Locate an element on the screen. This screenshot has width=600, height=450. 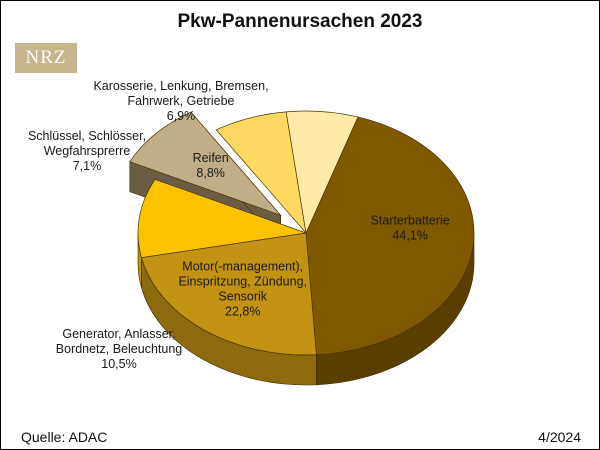
slice-value-label: 10,5% is located at coordinates (118, 364).